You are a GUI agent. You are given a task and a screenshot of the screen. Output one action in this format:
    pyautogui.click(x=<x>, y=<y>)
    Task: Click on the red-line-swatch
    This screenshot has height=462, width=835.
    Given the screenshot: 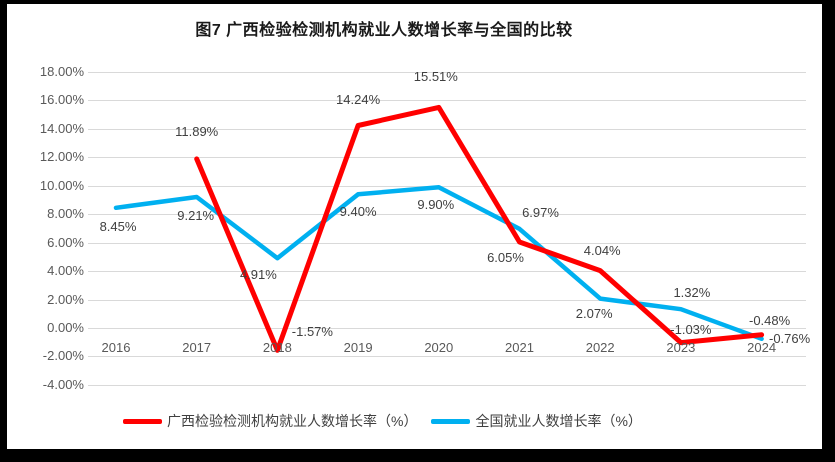 What is the action you would take?
    pyautogui.click(x=142, y=421)
    